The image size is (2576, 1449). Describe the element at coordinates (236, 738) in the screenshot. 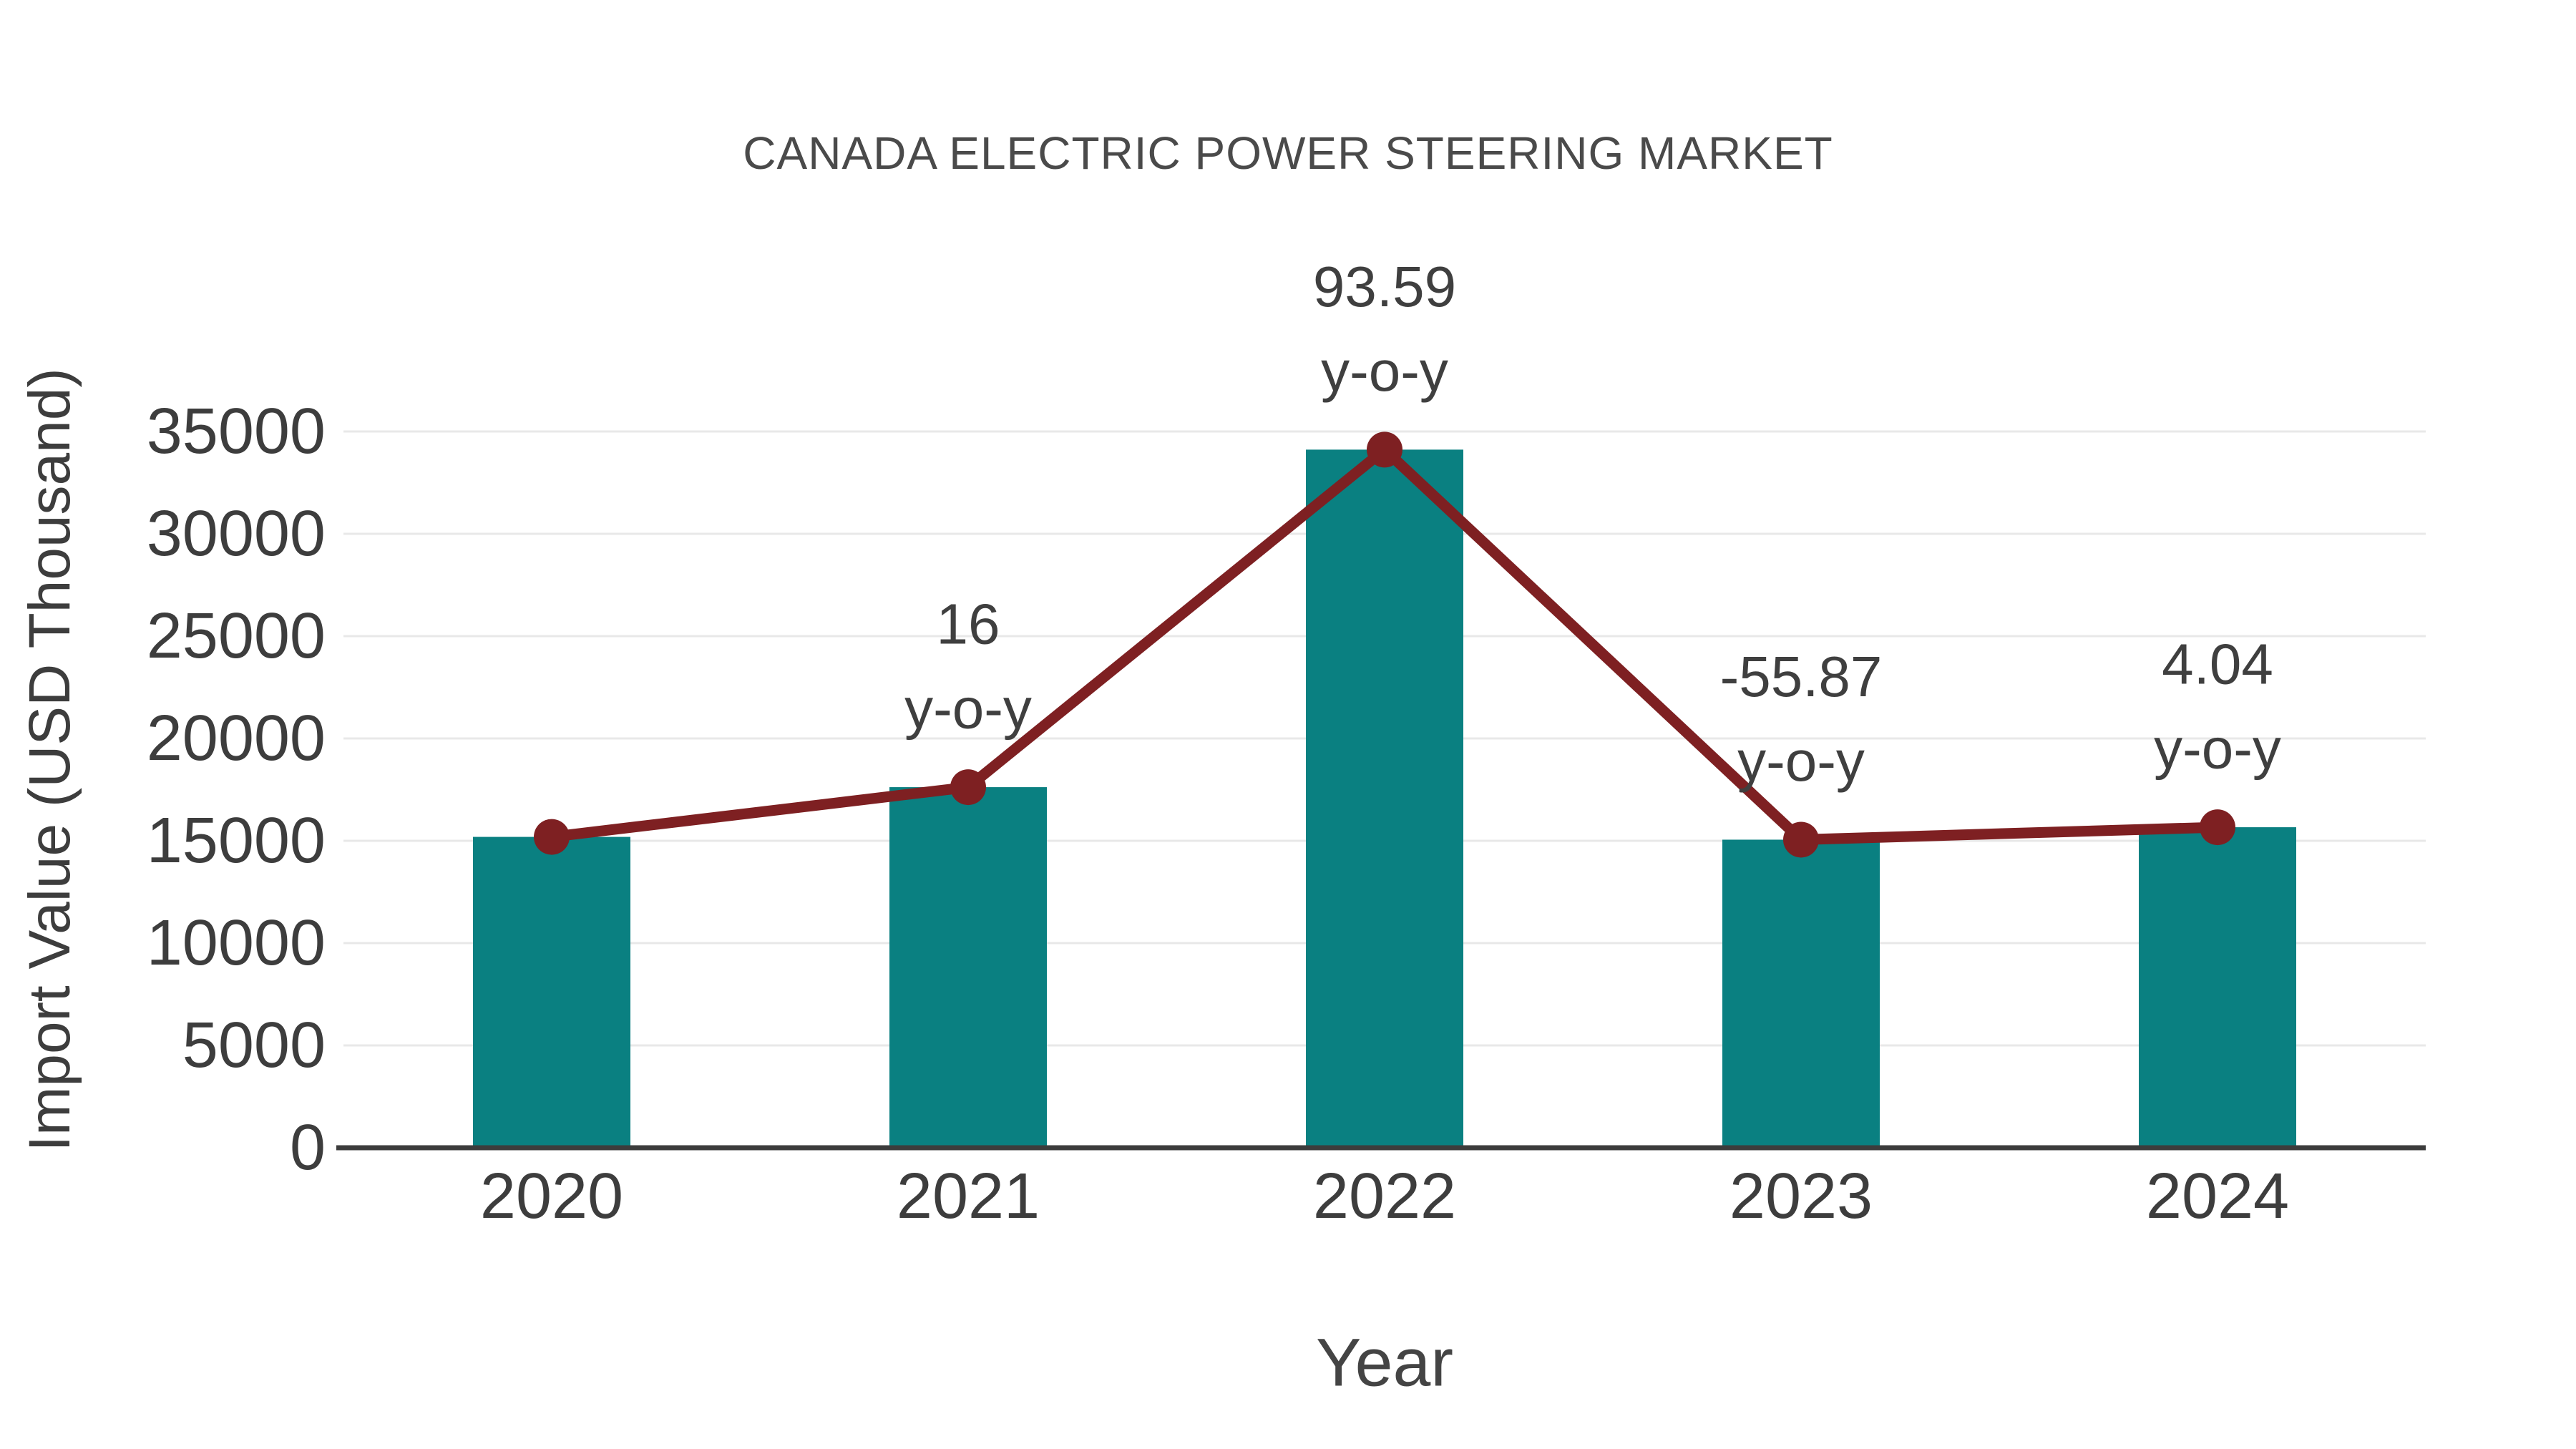

I see `y-tick-label-20000: 20000` at that location.